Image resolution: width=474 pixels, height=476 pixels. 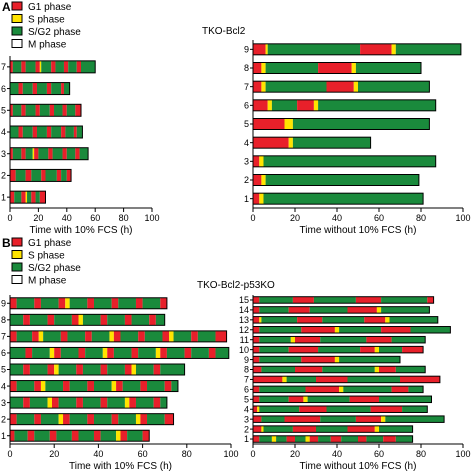 What do you see at coordinates (54, 454) in the screenshot?
I see `x-tick-label: 20` at bounding box center [54, 454].